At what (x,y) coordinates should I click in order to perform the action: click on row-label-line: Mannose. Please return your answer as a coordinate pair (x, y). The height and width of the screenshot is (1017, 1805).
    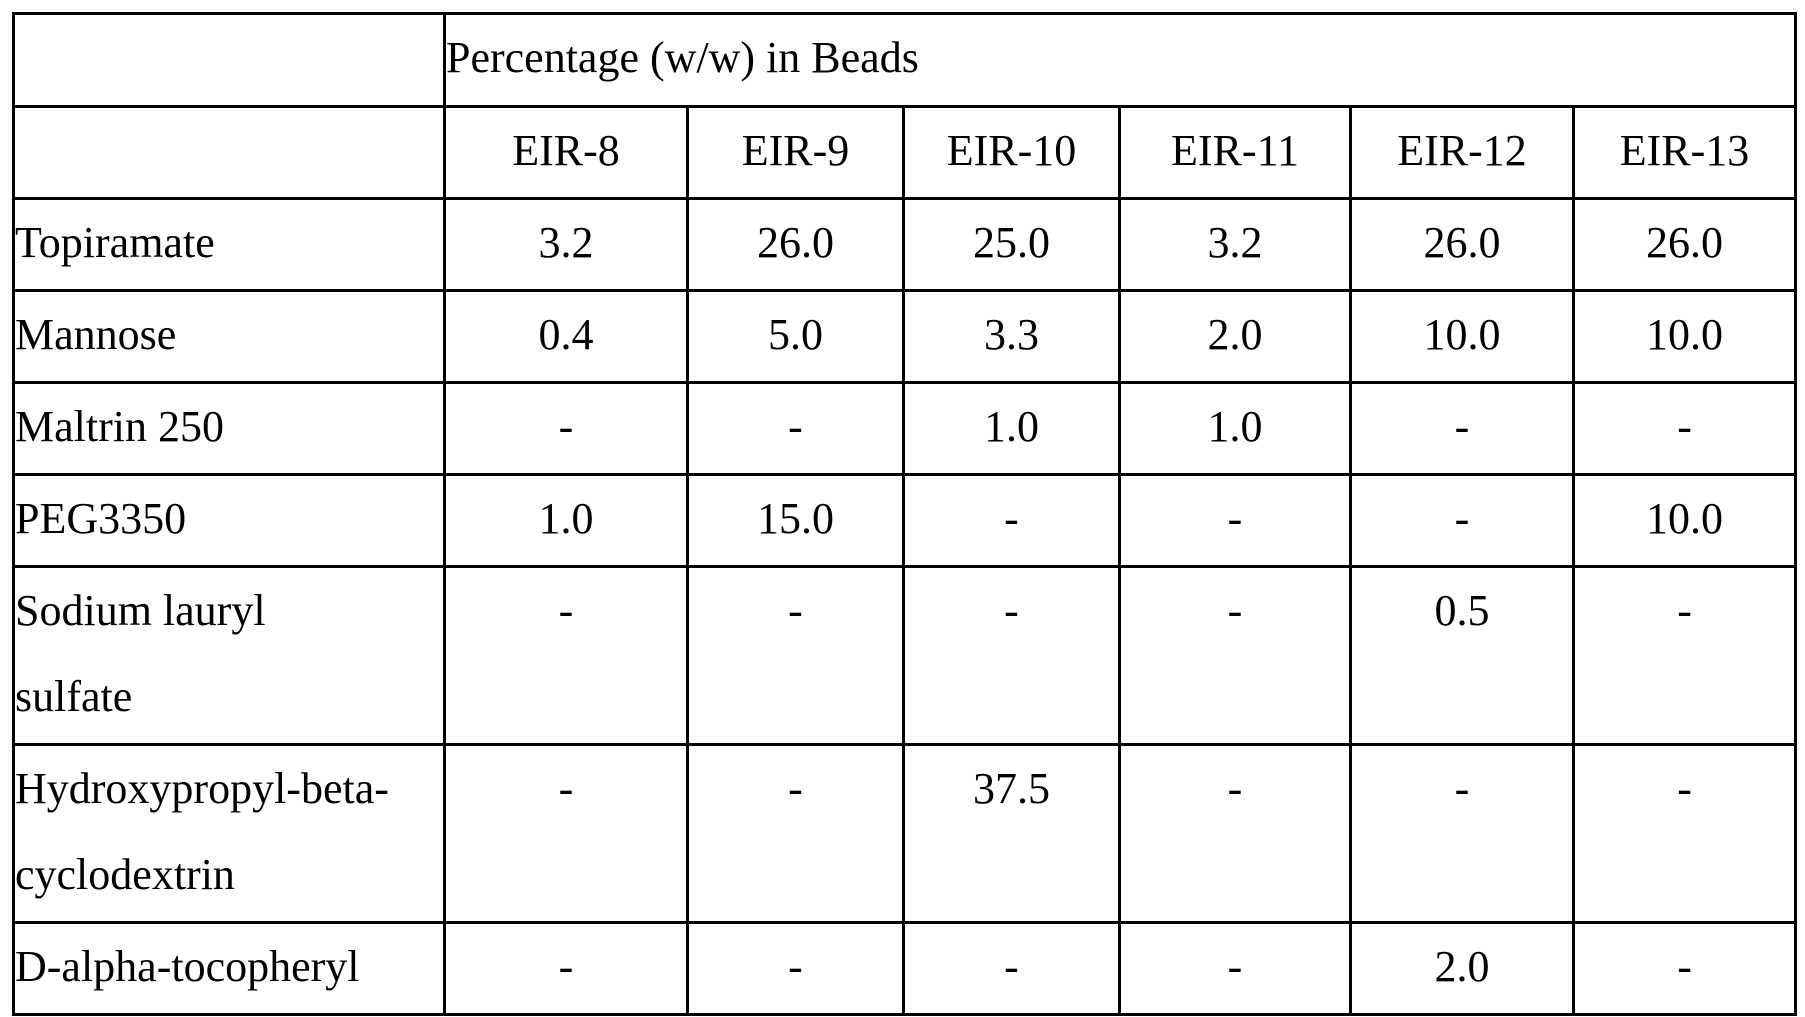
    Looking at the image, I should click on (96, 334).